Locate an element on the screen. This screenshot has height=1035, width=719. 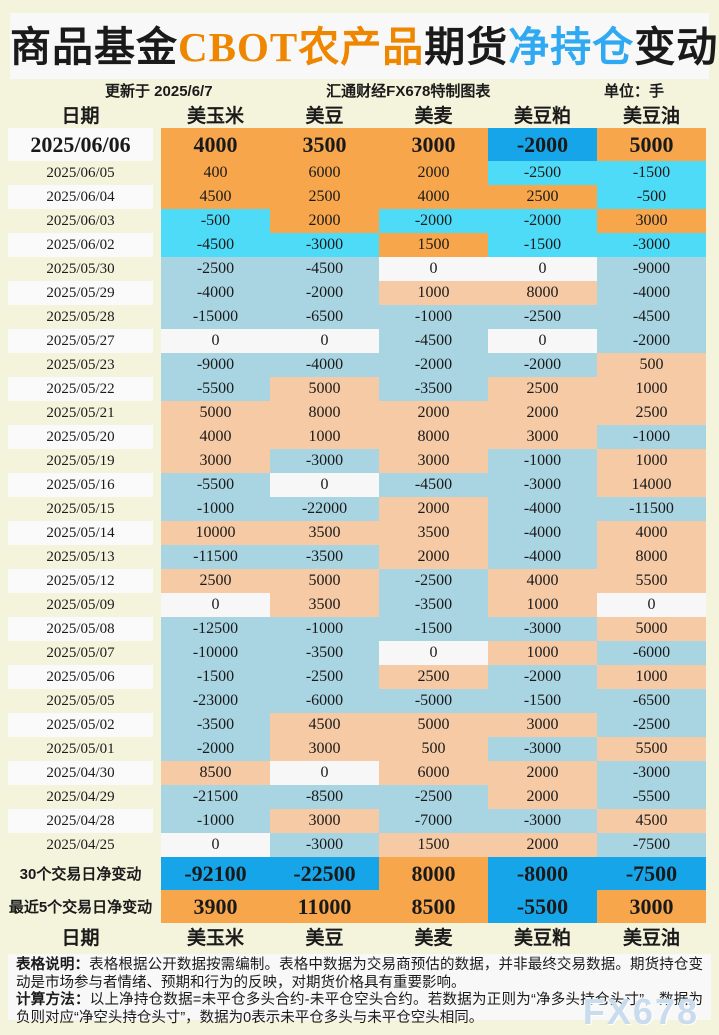
table-row: 2025/05/07 -10000 -3500 0 1000 -6000 is located at coordinates (357, 653).